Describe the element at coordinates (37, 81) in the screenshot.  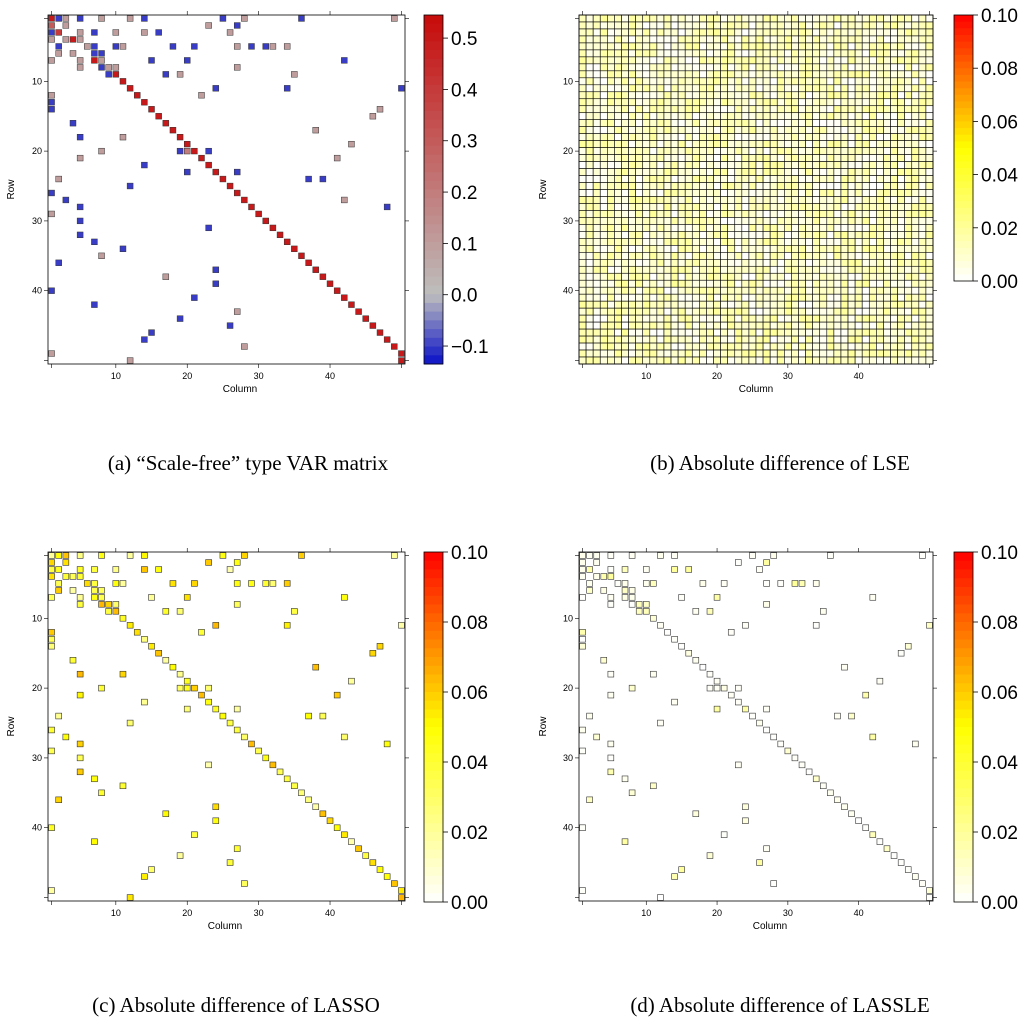
I see `y-tick-label: 10` at that location.